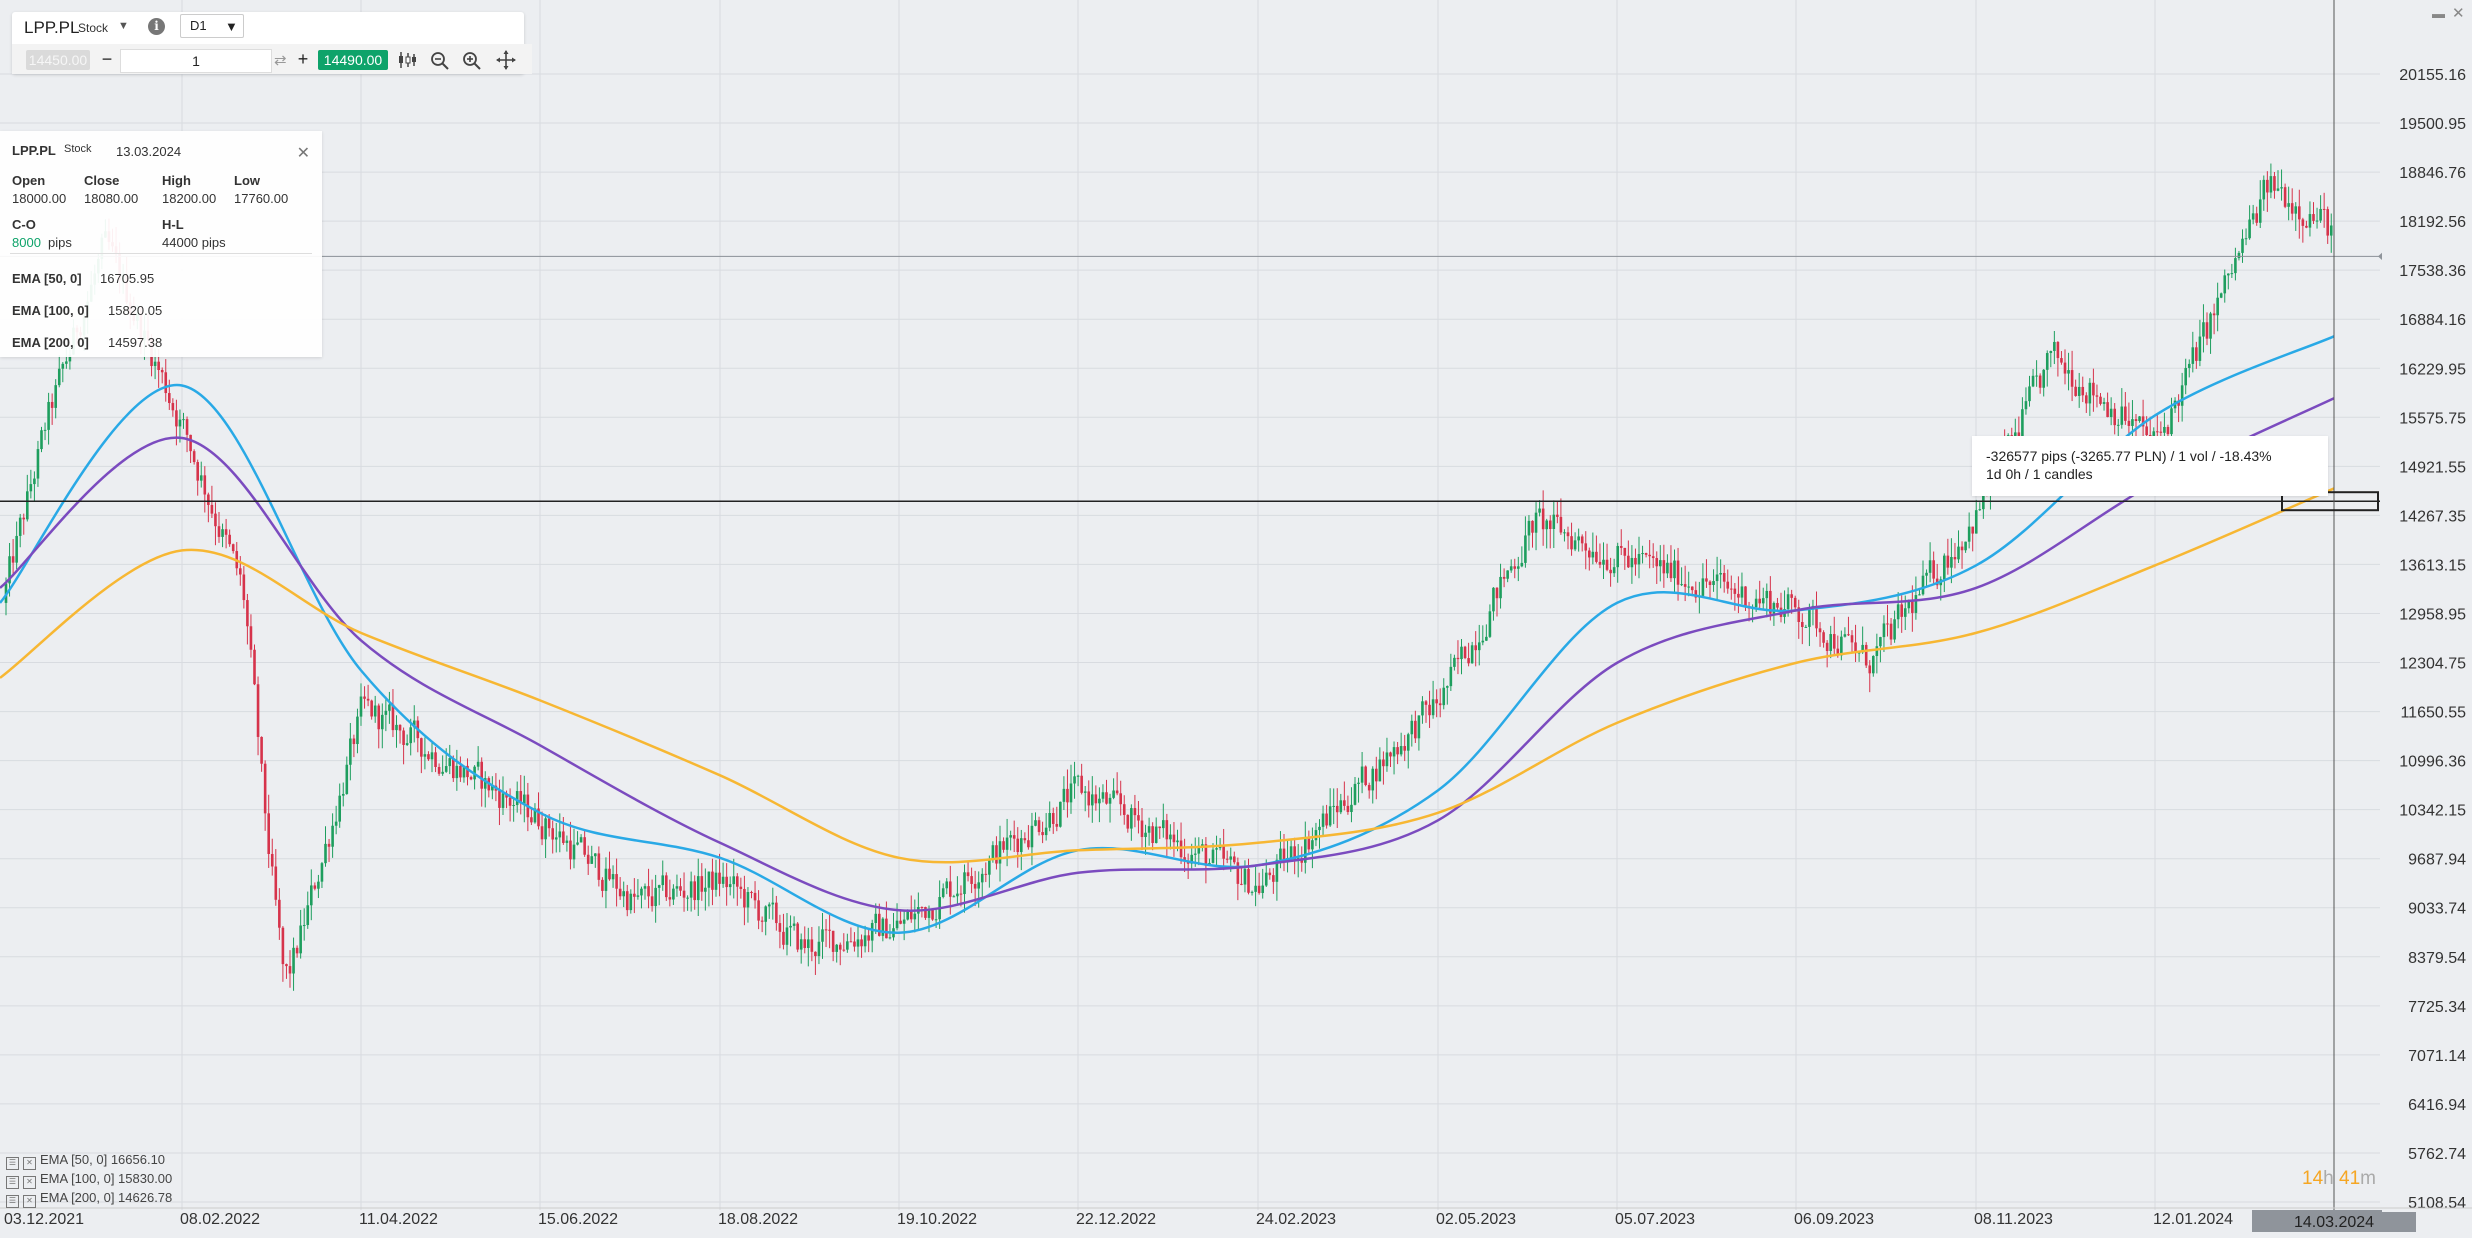  Describe the element at coordinates (506, 60) in the screenshot. I see `crosshair-icon` at that location.